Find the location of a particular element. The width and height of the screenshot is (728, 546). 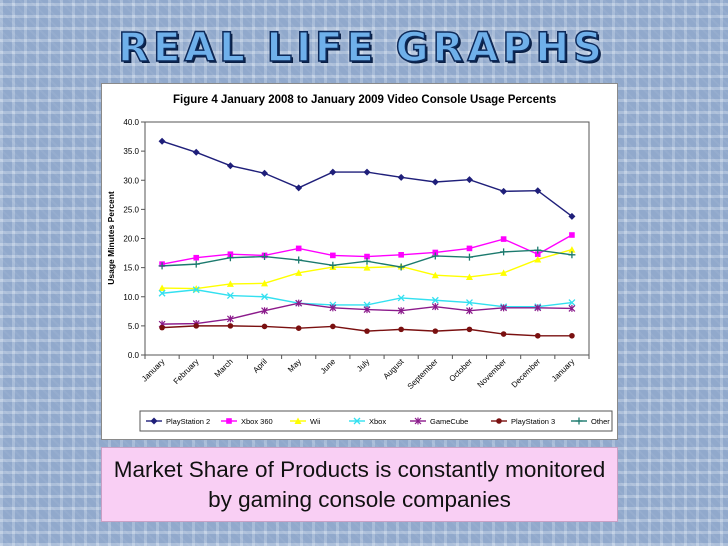

y-tick-label: 30.0 is located at coordinates (131, 180).